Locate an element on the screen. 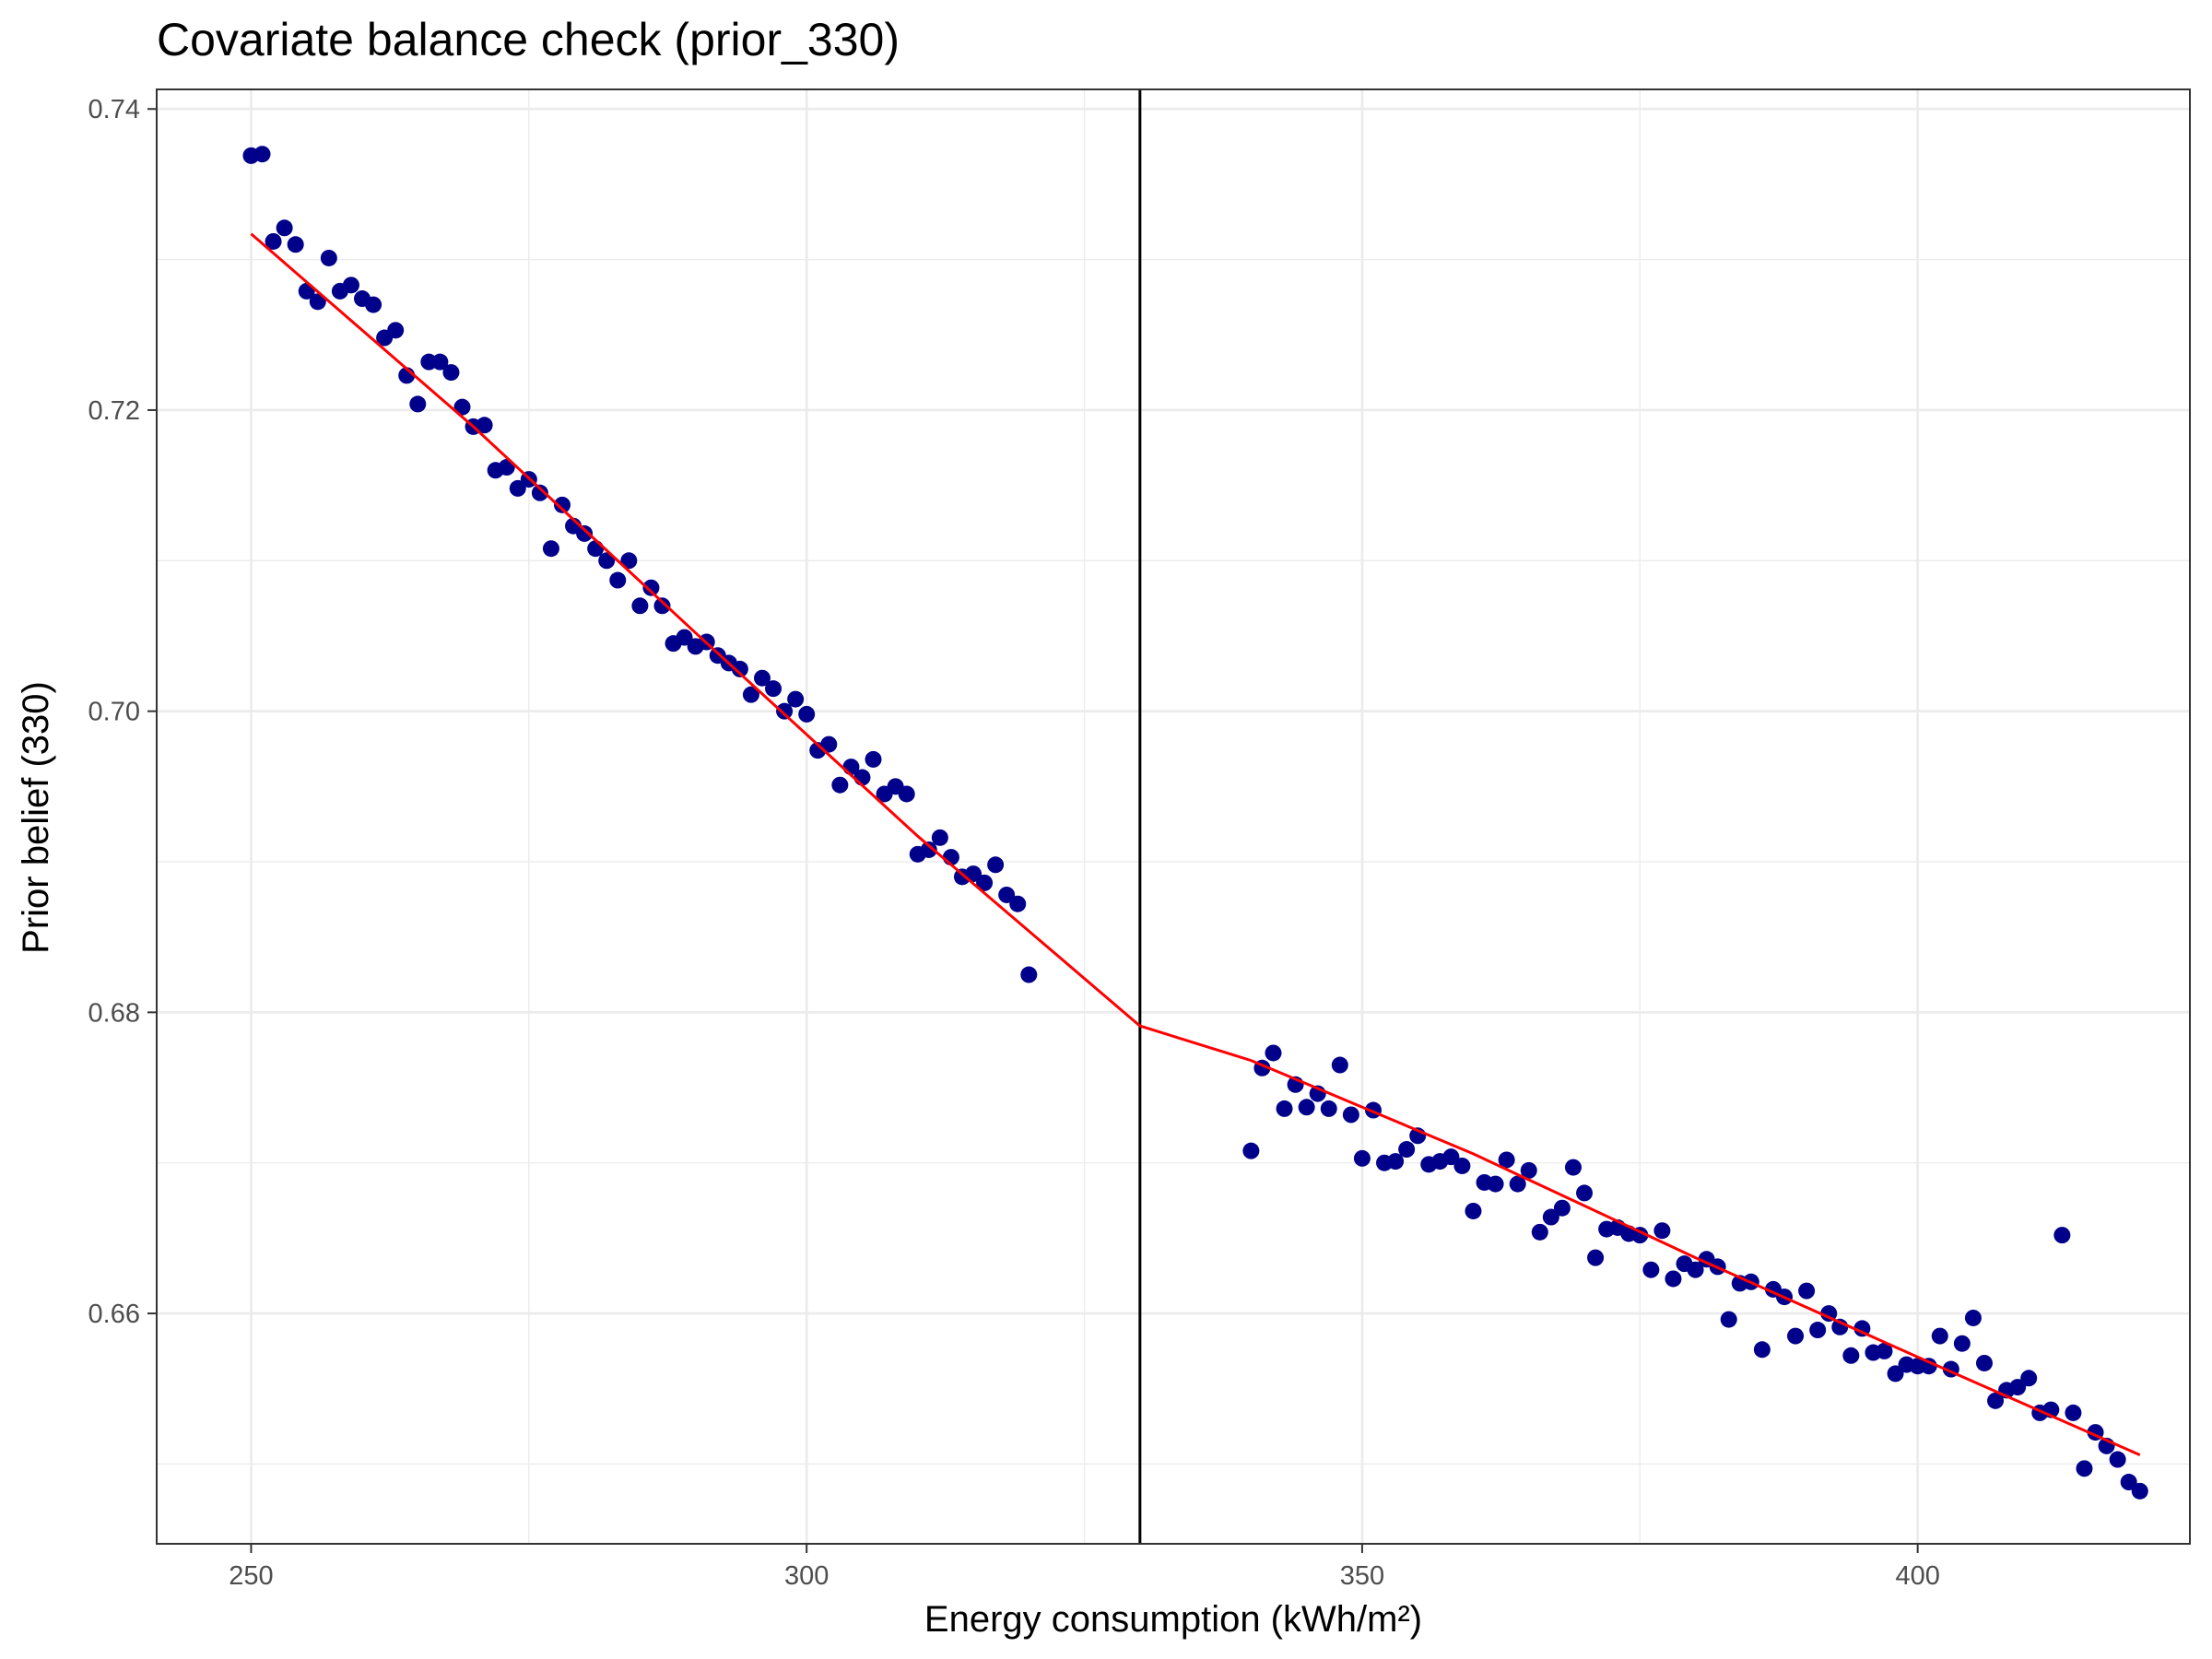 This screenshot has width=2212, height=1659. y-tick-label: 0.72 is located at coordinates (114, 411).